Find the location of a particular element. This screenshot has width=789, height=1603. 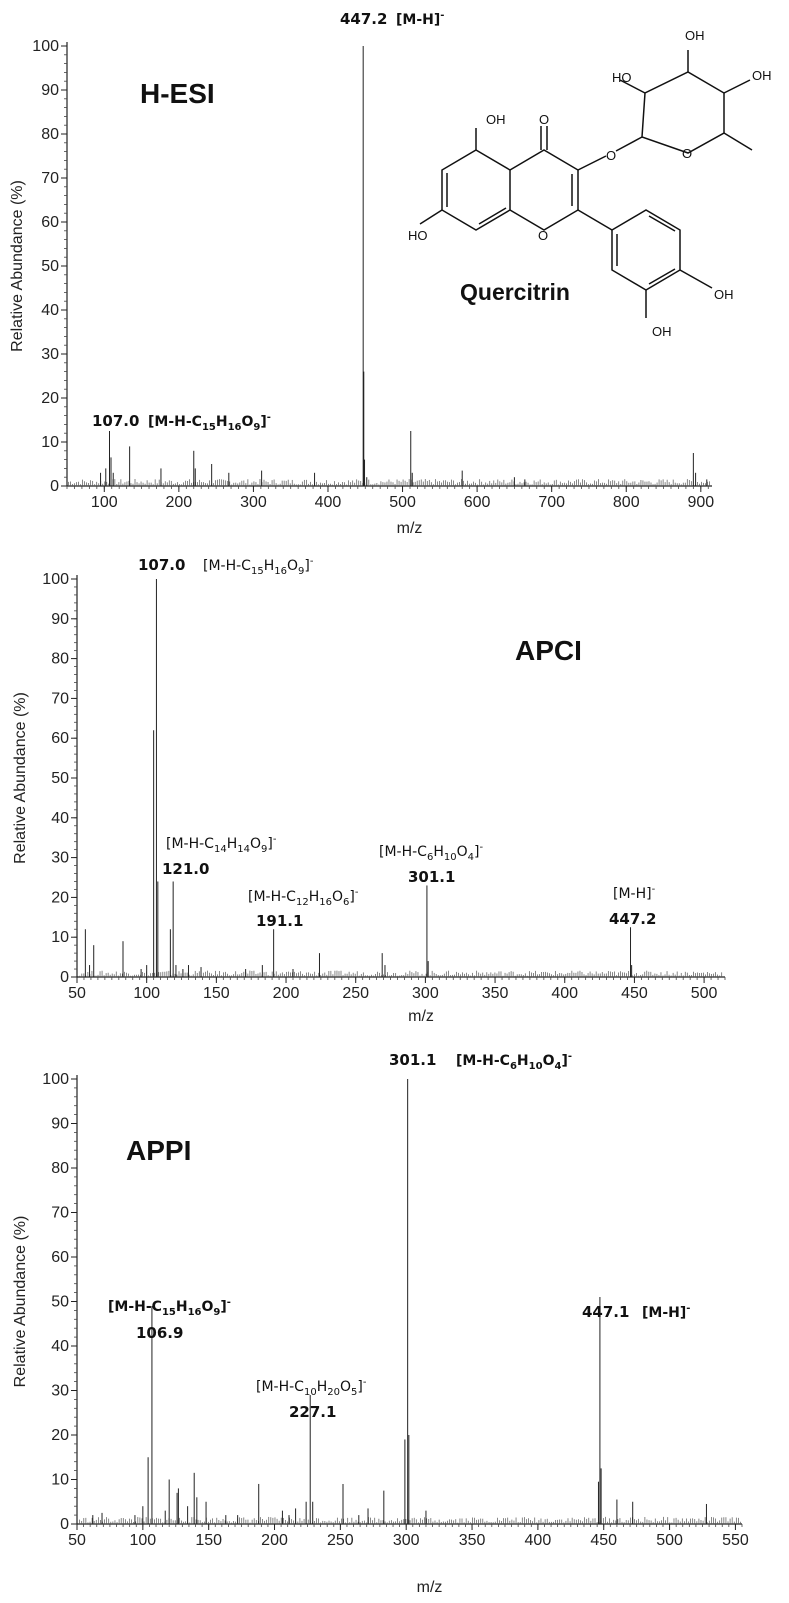

b-ring-link is located at coordinates (595, 220).